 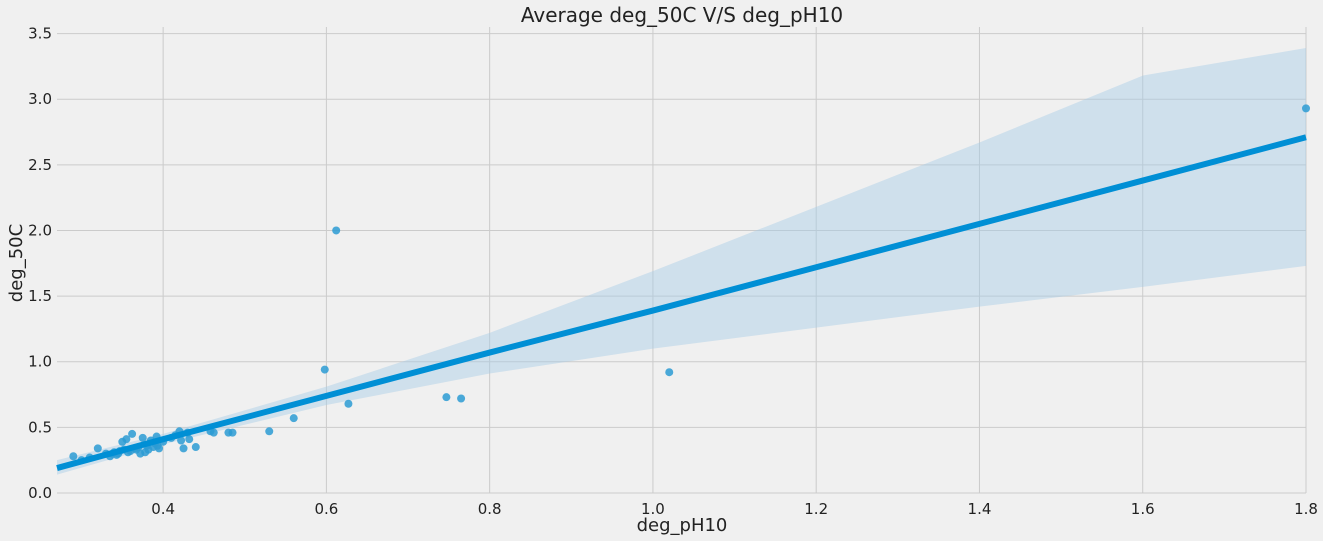 I want to click on x-axis-ticks: 0.4 0.6 0.8 1.0 1.2 1.4 1.6 1.8, so click(x=734, y=509).